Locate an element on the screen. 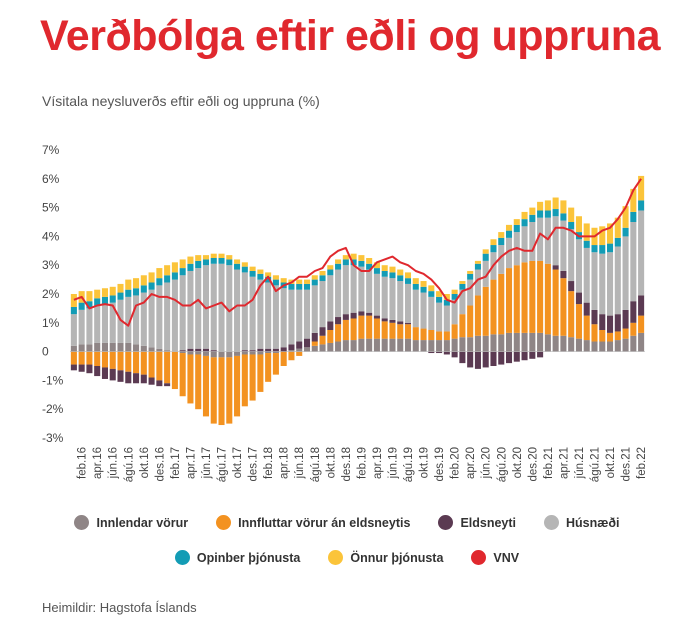  x-tick-label: feb.19 is located at coordinates (362, 463).